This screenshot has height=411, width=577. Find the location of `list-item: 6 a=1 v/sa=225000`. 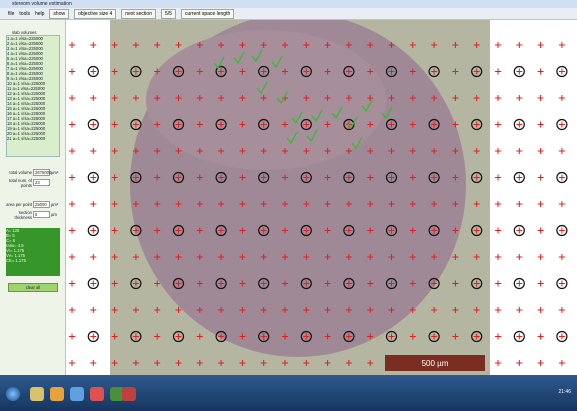

list-item: 6 a=1 v/sa=225000 is located at coordinates (25, 63).